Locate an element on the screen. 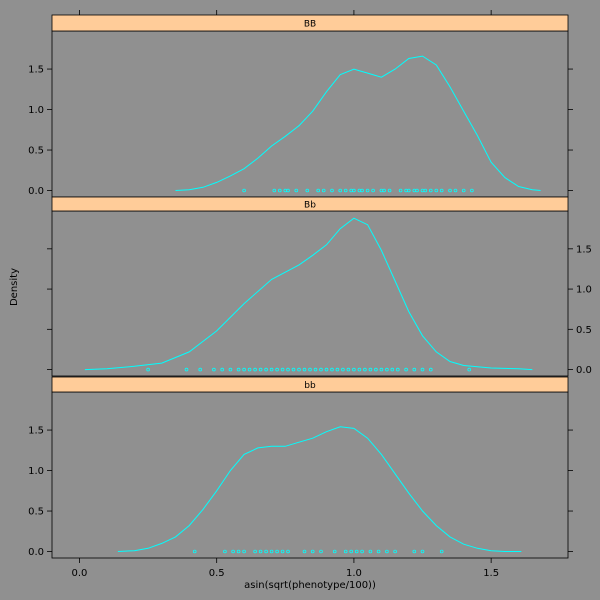 The image size is (600, 600). x-tick-label: 0.0 is located at coordinates (79, 573).